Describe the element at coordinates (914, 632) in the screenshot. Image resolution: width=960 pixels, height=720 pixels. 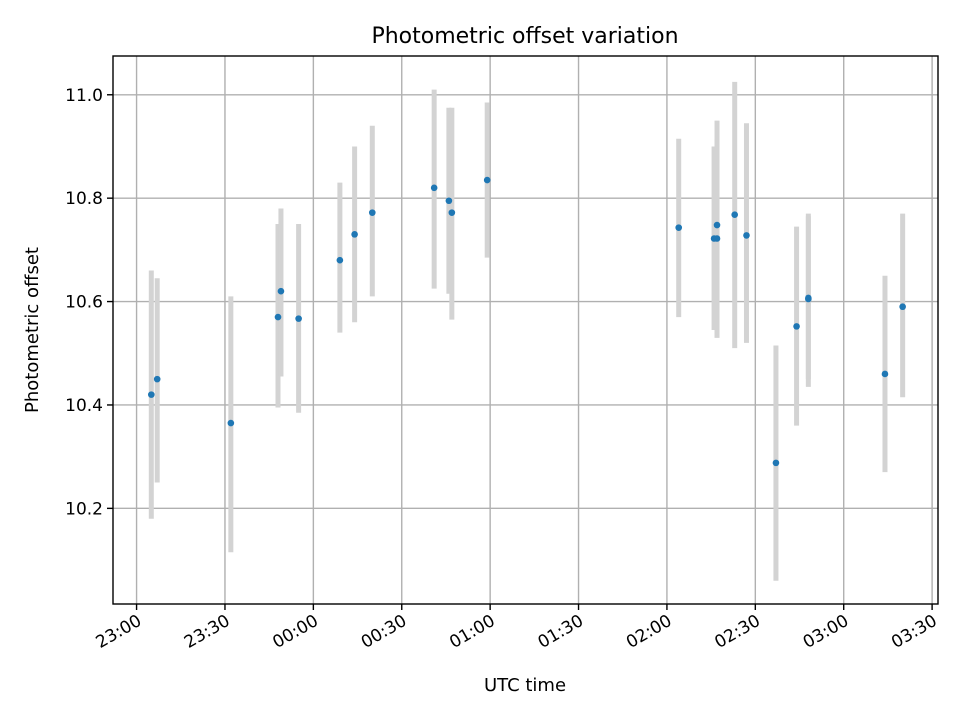
I see `x-tick-label: 03:30` at that location.